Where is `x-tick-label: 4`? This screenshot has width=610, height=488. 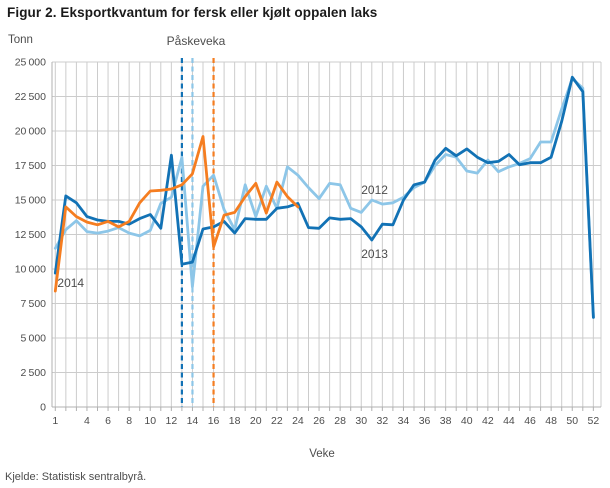
x-tick-label: 4 is located at coordinates (87, 421).